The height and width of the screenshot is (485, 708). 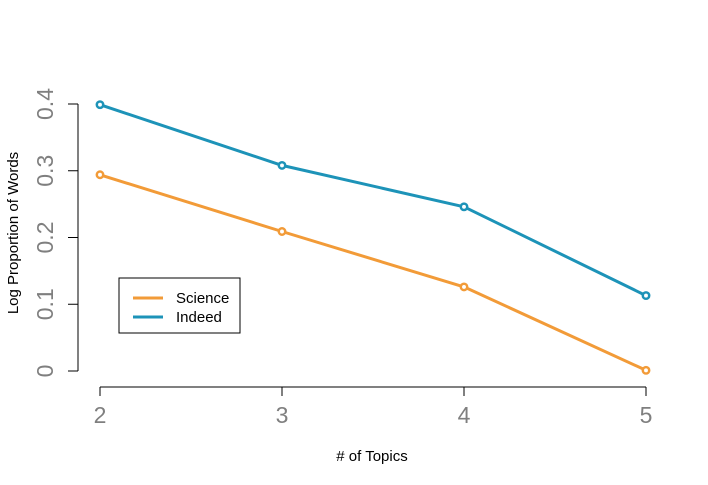 I want to click on x-tick-label: 3, so click(x=282, y=415).